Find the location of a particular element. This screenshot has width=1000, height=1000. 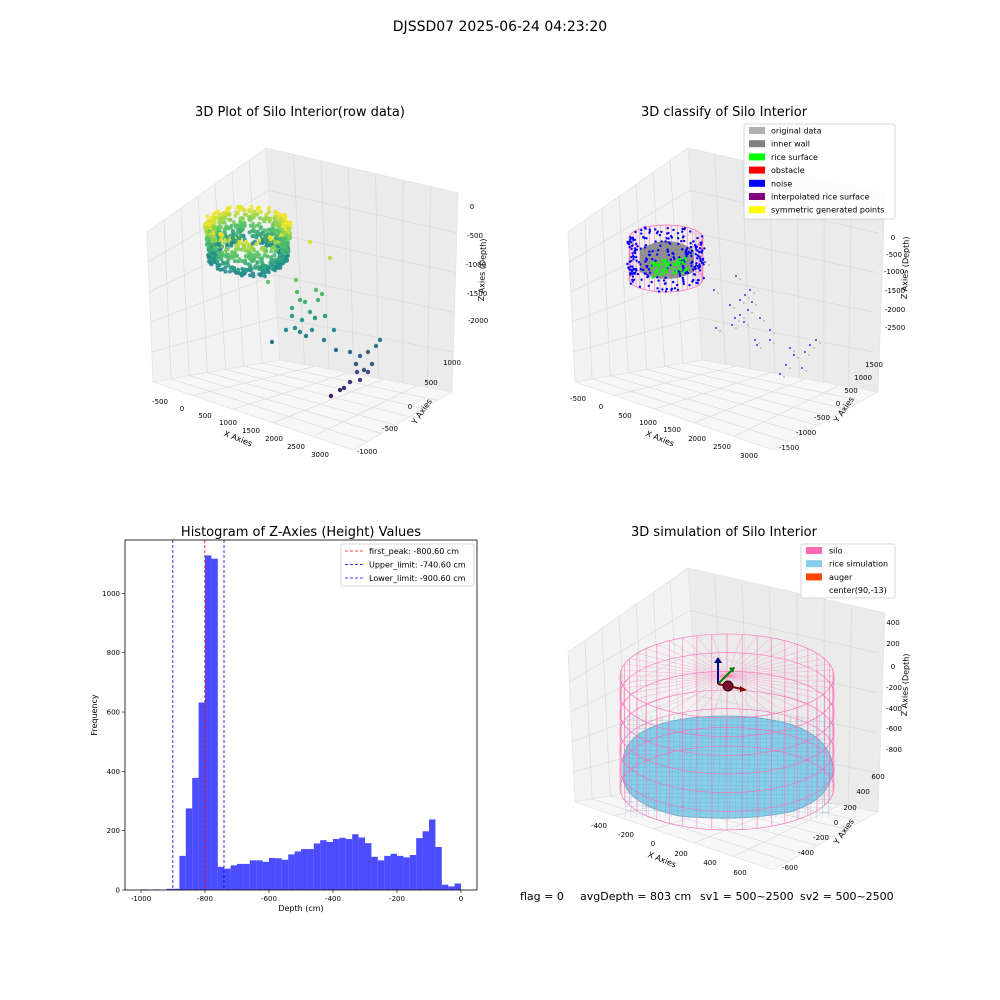

sim-x-axis-label: X Axies is located at coordinates (662, 859).